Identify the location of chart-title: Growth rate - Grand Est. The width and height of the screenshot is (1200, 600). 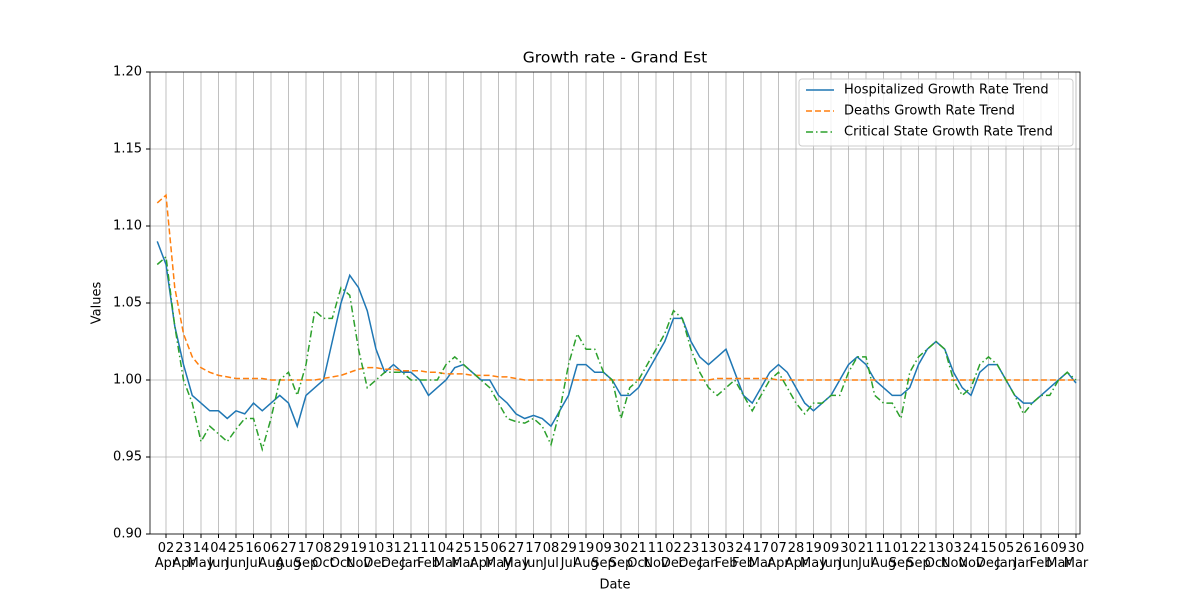
(615, 58).